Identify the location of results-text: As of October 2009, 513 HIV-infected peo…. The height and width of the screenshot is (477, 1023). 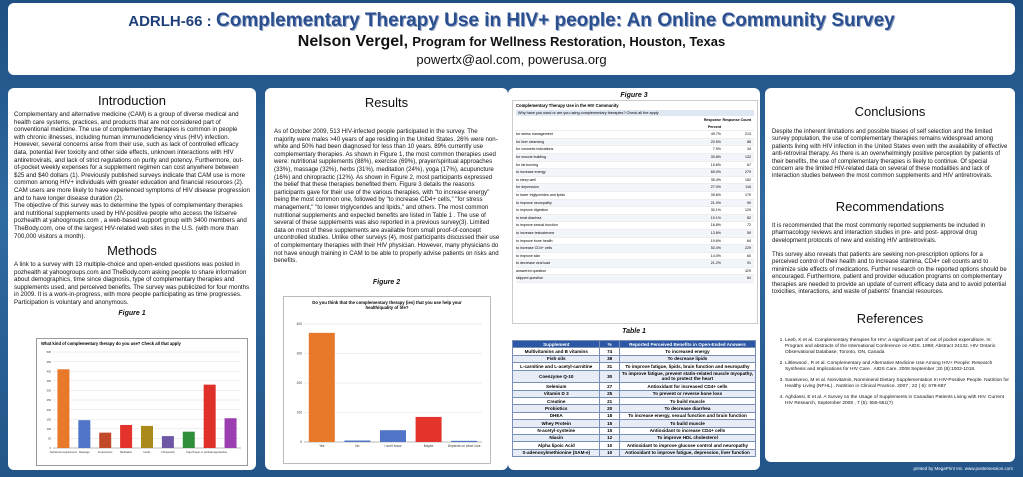
(387, 196).